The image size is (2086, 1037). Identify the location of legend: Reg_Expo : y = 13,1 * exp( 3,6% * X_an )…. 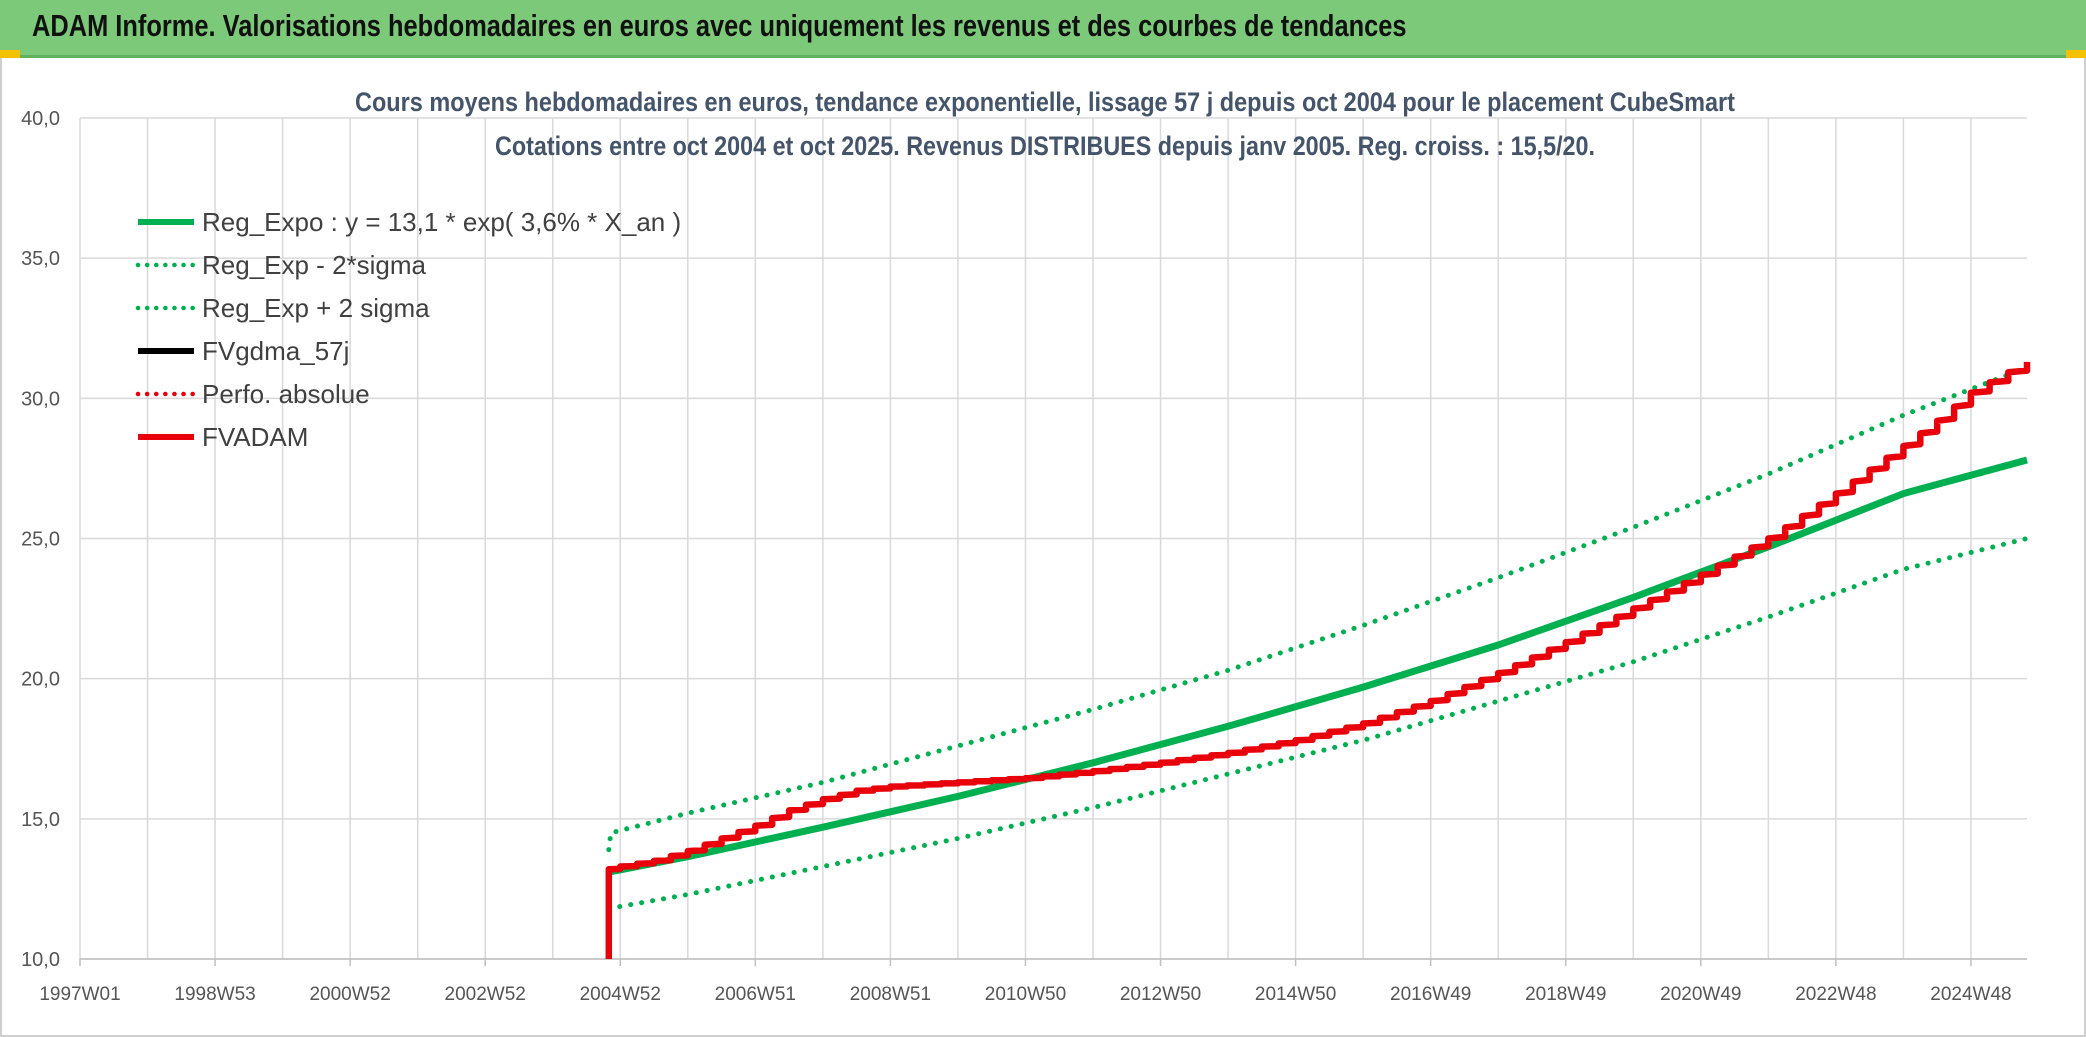
(408, 329).